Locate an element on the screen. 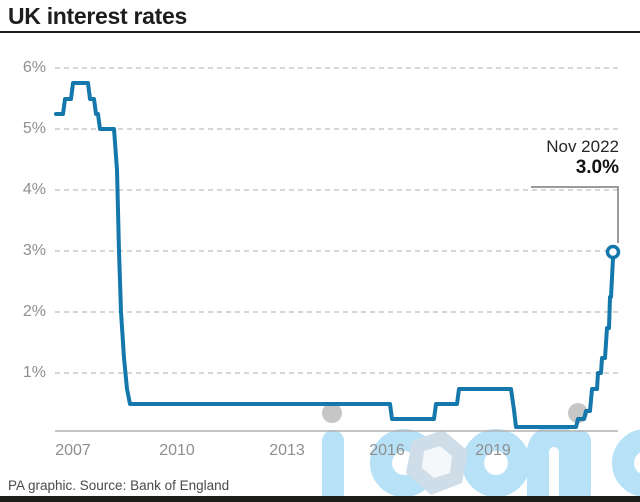  y-tick-2pct: 2% is located at coordinates (34, 311).